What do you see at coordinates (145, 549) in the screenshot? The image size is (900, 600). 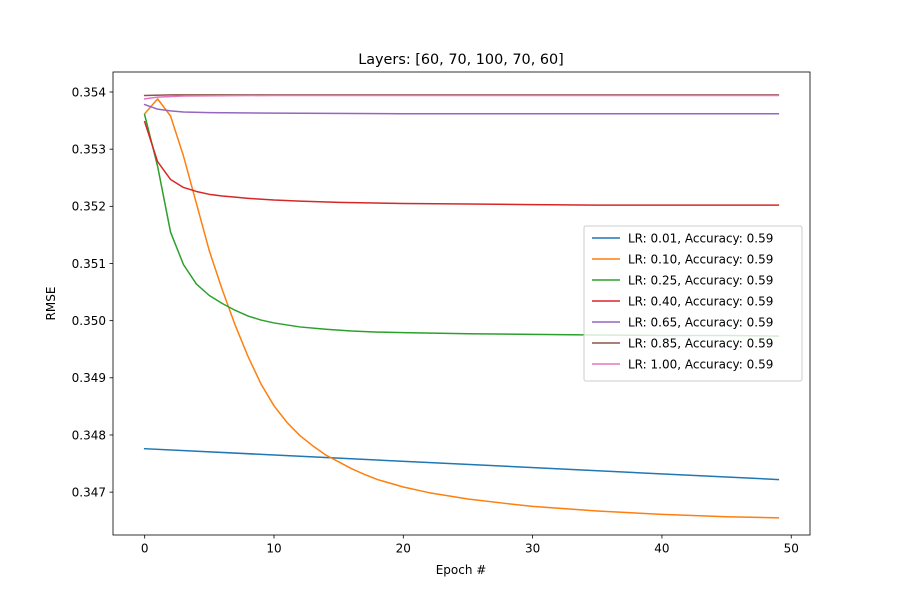 I see `x-tick-label-0: 0` at bounding box center [145, 549].